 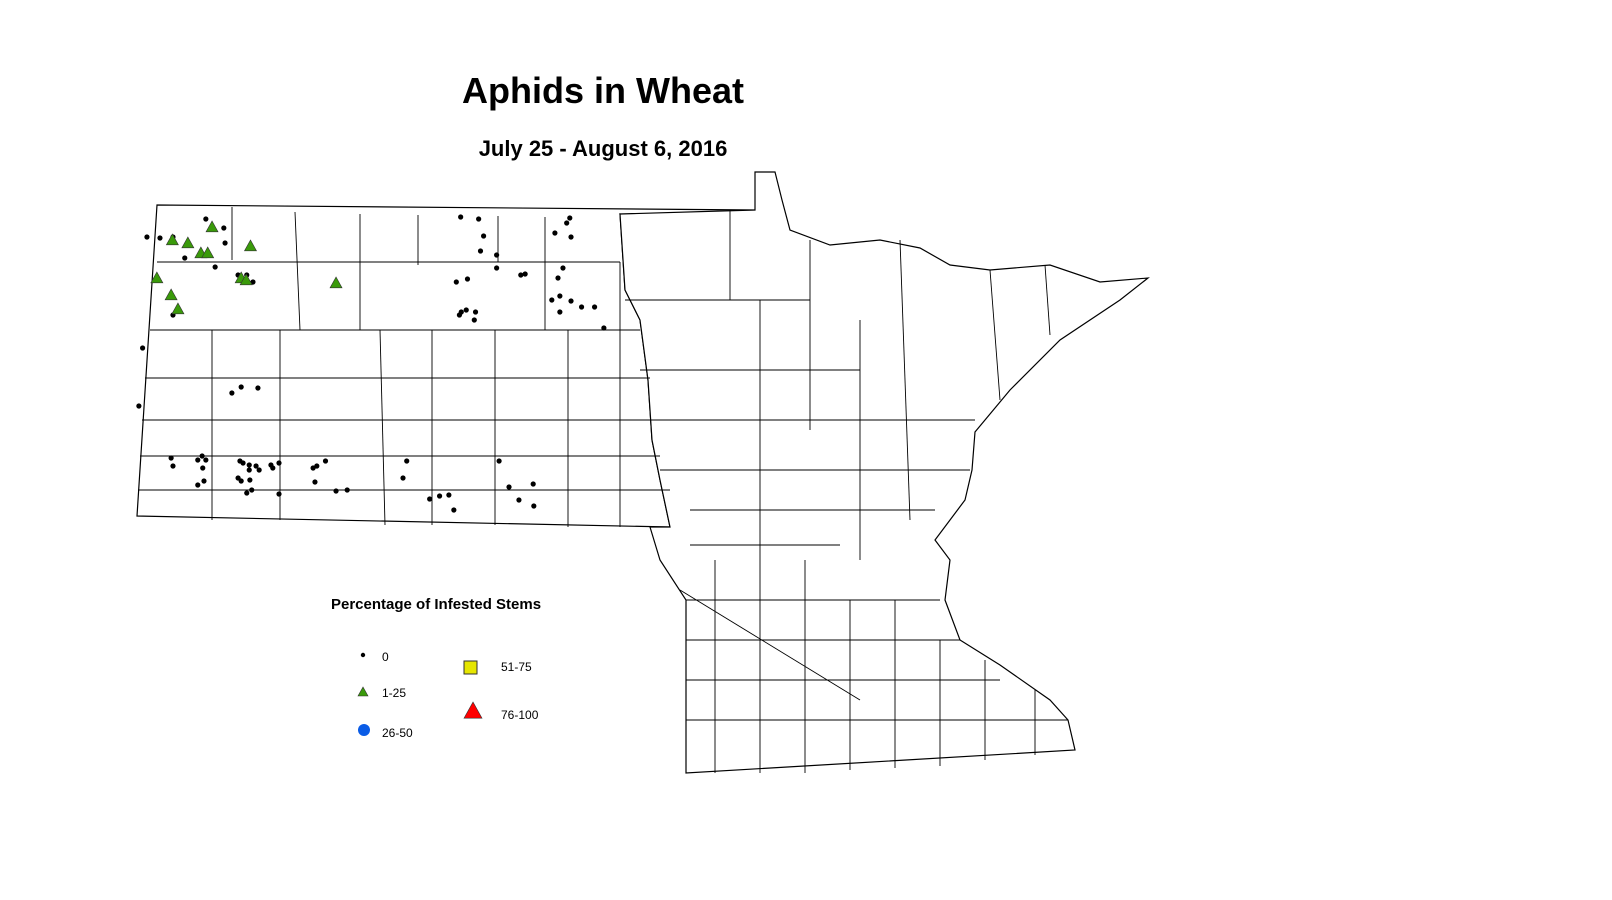 What do you see at coordinates (363, 691) in the screenshot?
I see `legend-green-triangle-icon` at bounding box center [363, 691].